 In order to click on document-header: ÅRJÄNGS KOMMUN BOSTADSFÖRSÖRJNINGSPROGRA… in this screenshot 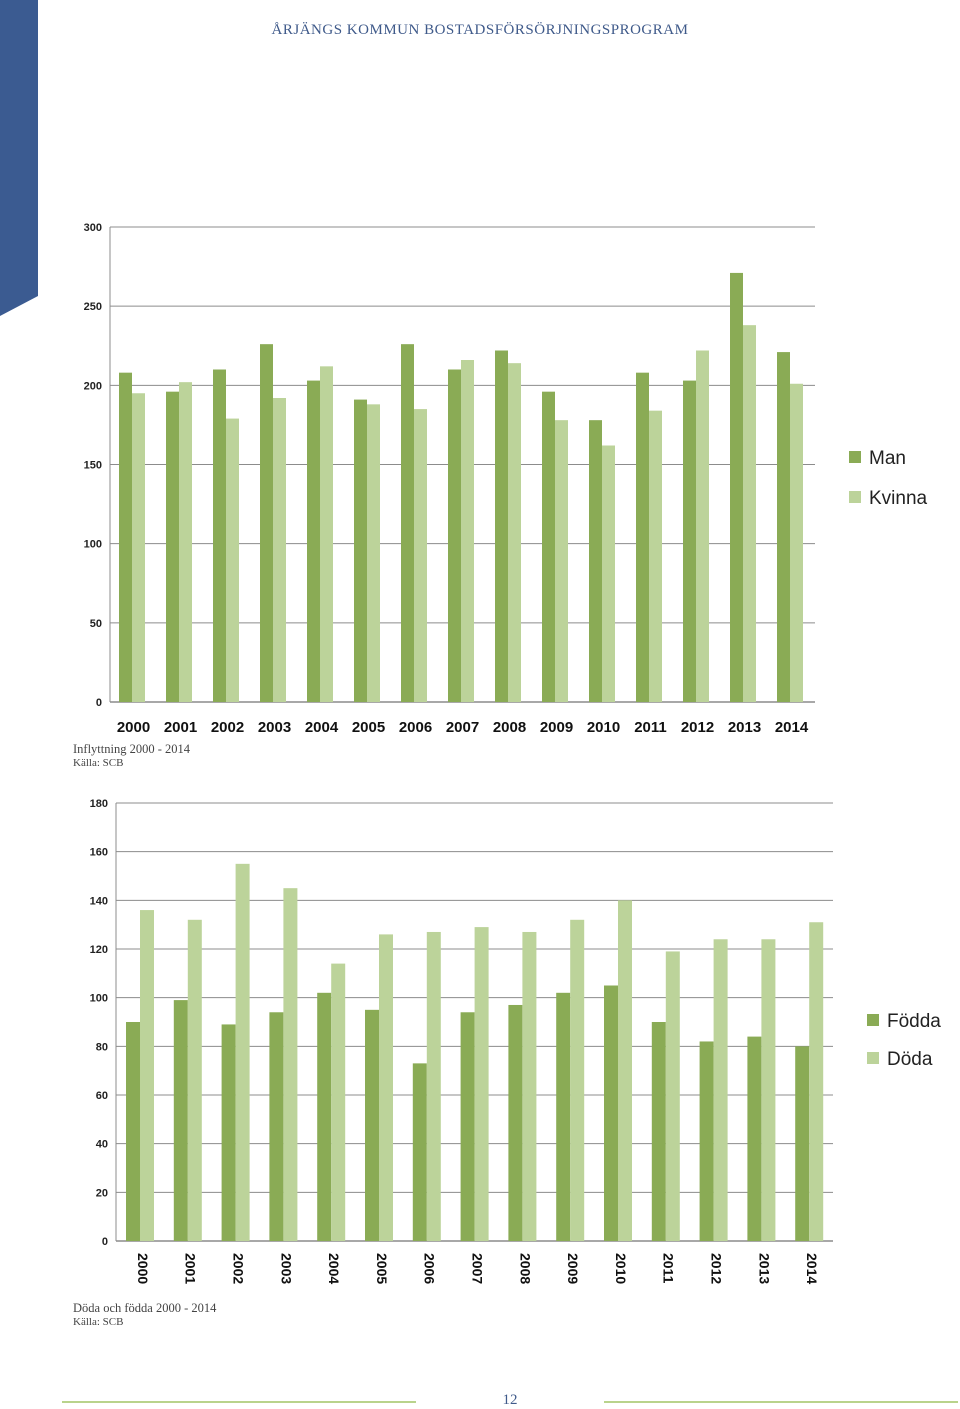, I will do `click(480, 30)`.